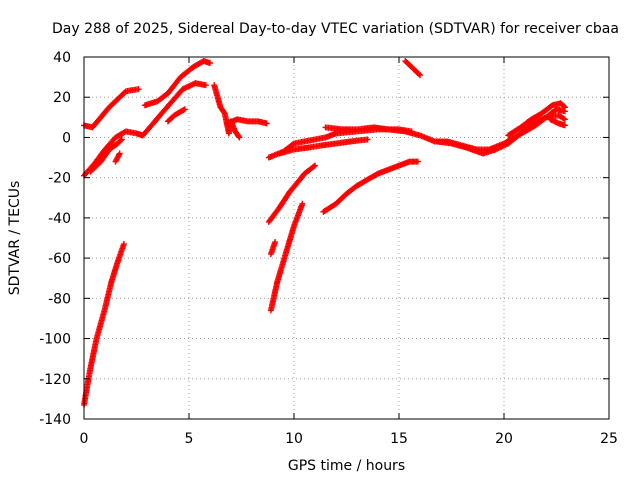 The image size is (640, 480). I want to click on y-tick-label: -140, so click(55, 420).